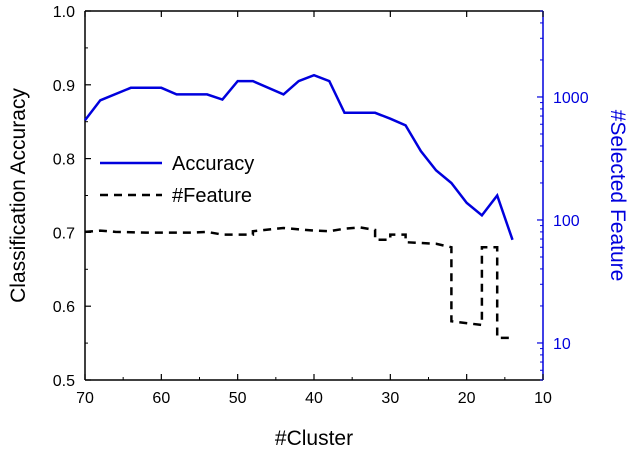 Image resolution: width=627 pixels, height=450 pixels. Describe the element at coordinates (85, 398) in the screenshot. I see `x-tick-label: 70` at that location.